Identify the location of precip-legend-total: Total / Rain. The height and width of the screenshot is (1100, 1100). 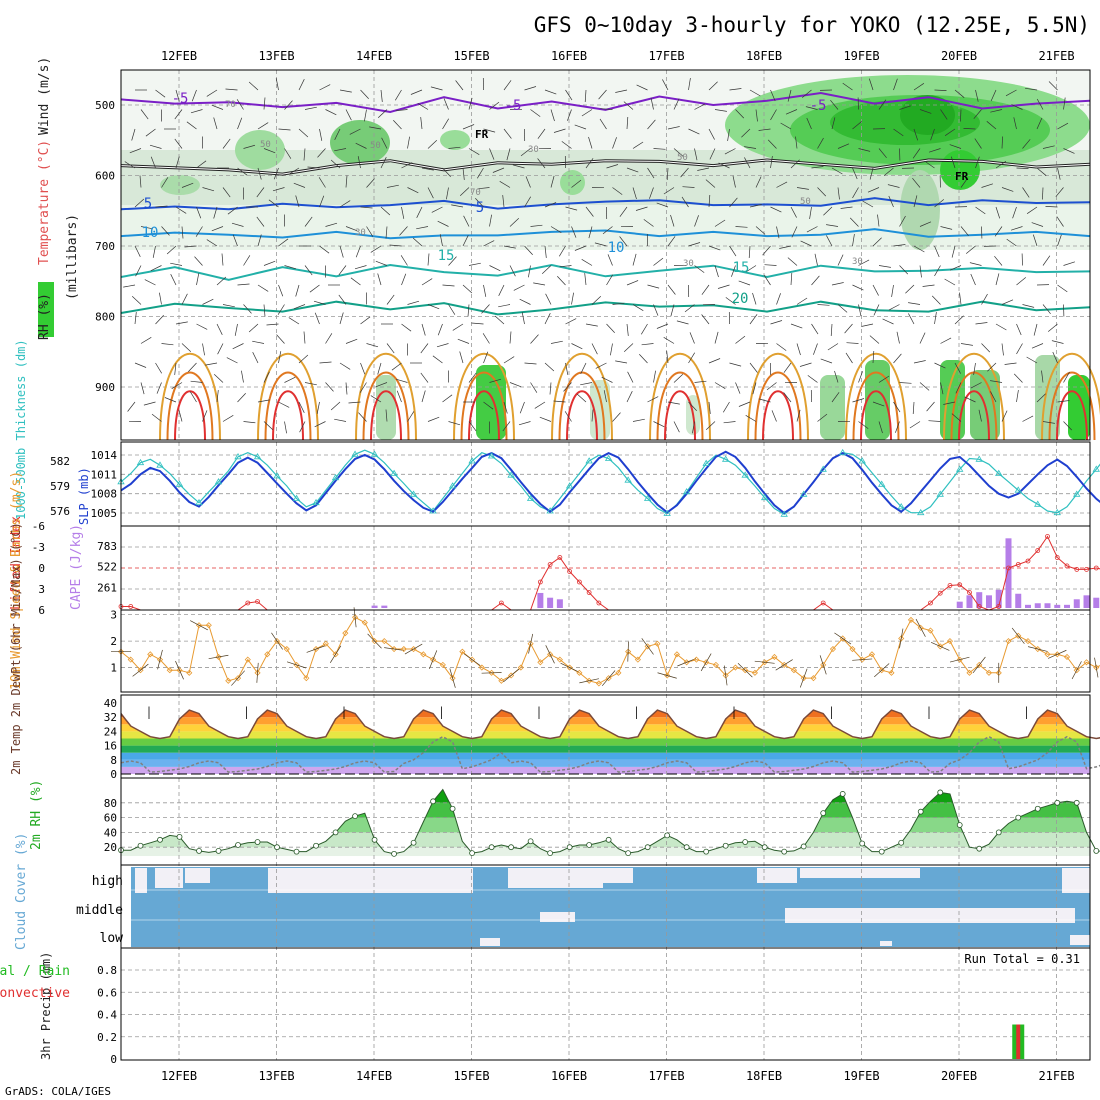
(35, 971).